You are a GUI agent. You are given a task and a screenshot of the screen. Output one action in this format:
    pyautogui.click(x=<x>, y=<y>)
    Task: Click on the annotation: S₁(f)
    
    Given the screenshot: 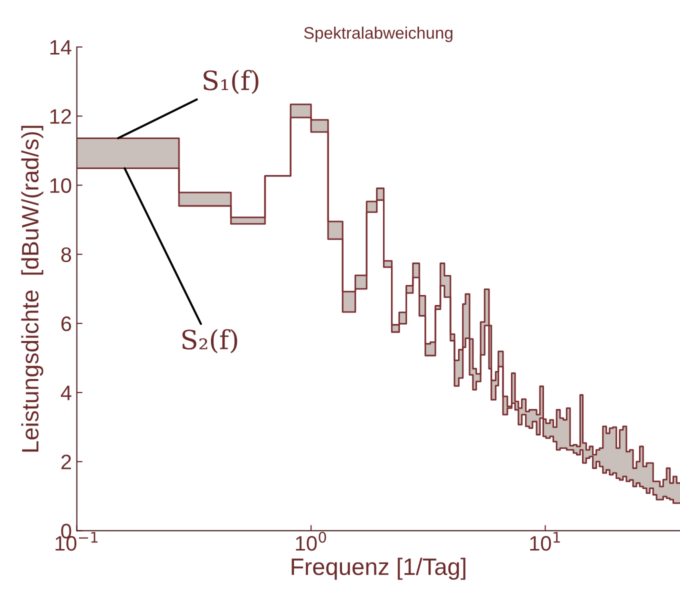 What is the action you would take?
    pyautogui.click(x=231, y=82)
    